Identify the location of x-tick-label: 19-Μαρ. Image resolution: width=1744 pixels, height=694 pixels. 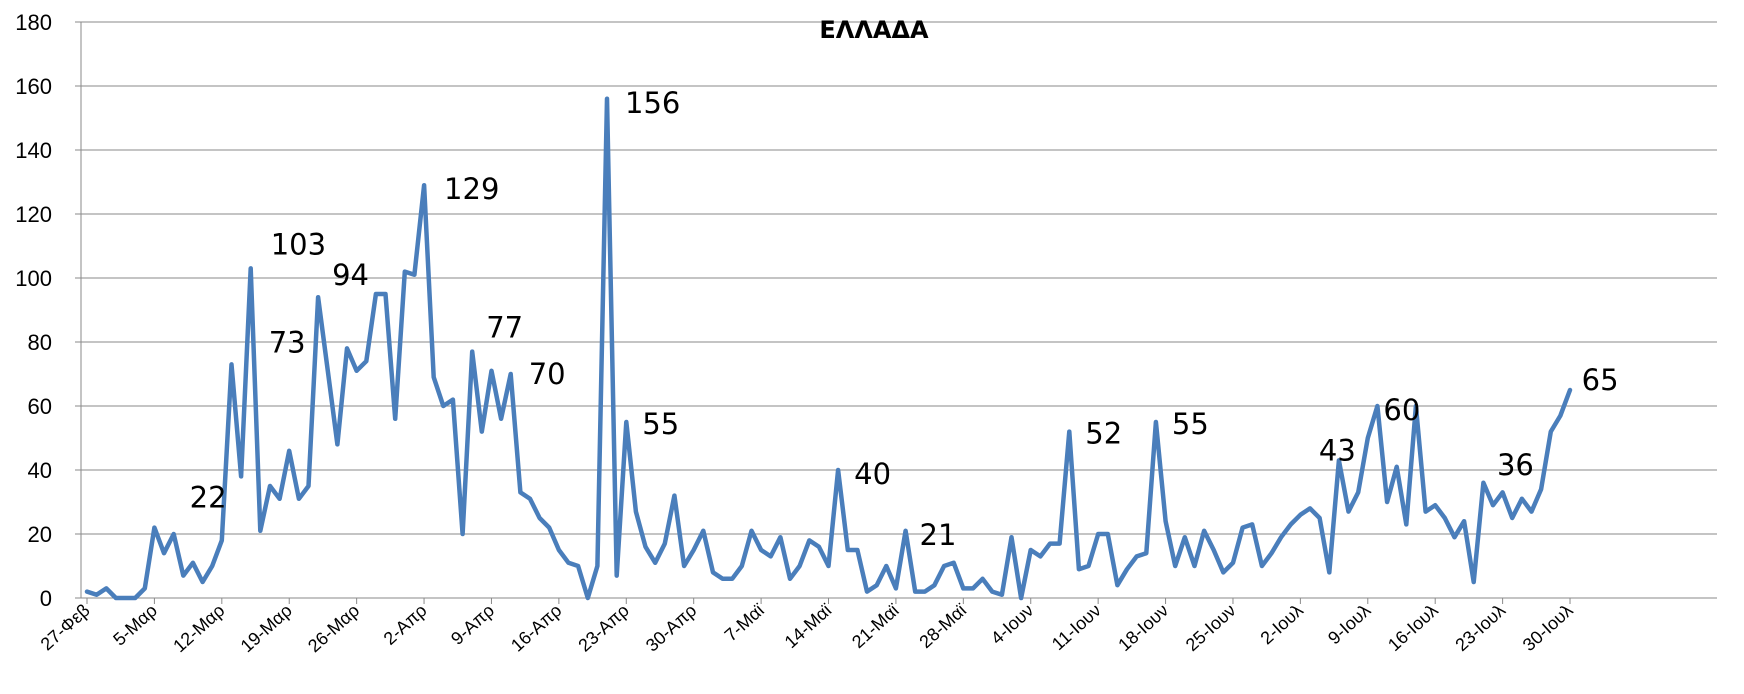
(266, 628).